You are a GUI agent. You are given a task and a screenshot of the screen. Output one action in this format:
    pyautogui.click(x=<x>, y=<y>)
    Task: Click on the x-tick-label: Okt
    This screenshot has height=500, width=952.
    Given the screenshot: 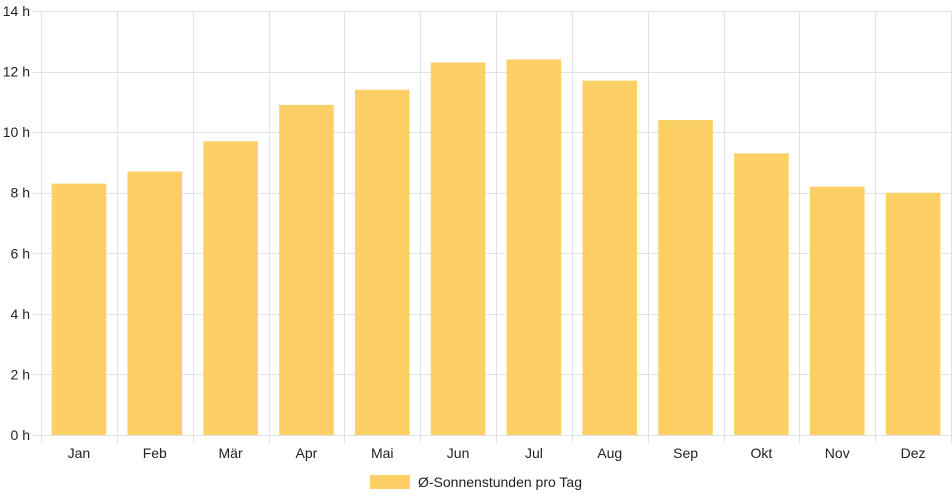 What is the action you would take?
    pyautogui.click(x=762, y=453)
    